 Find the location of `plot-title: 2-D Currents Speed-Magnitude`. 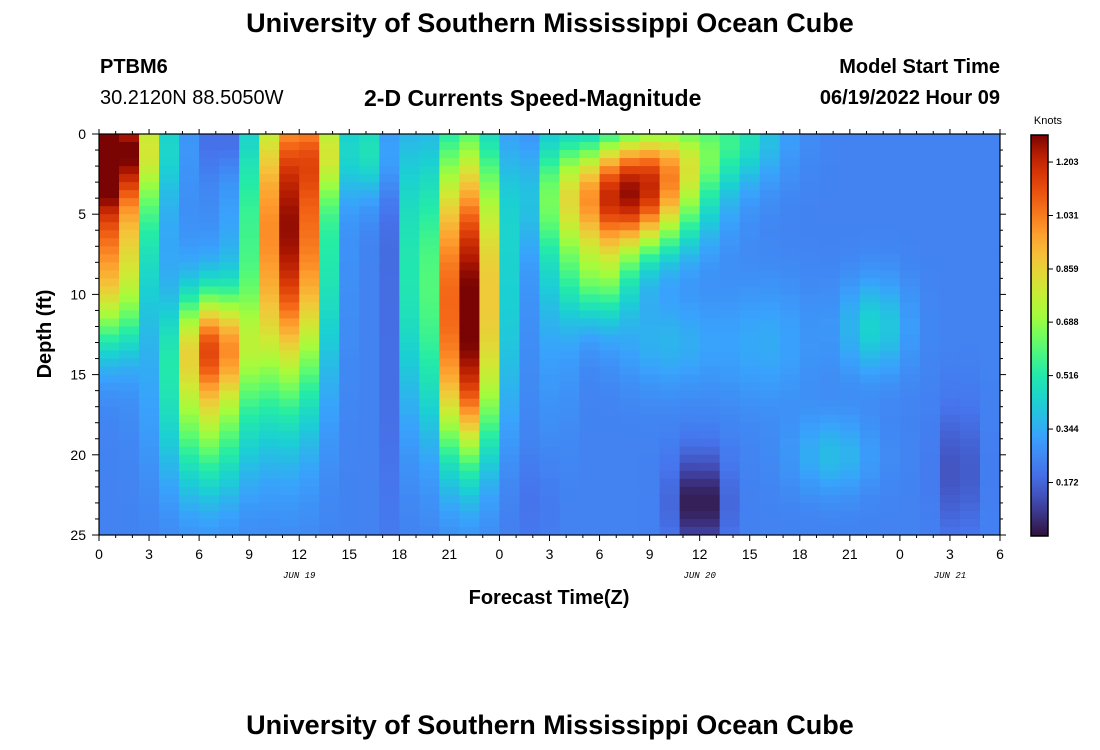

plot-title: 2-D Currents Speed-Magnitude is located at coordinates (533, 98).